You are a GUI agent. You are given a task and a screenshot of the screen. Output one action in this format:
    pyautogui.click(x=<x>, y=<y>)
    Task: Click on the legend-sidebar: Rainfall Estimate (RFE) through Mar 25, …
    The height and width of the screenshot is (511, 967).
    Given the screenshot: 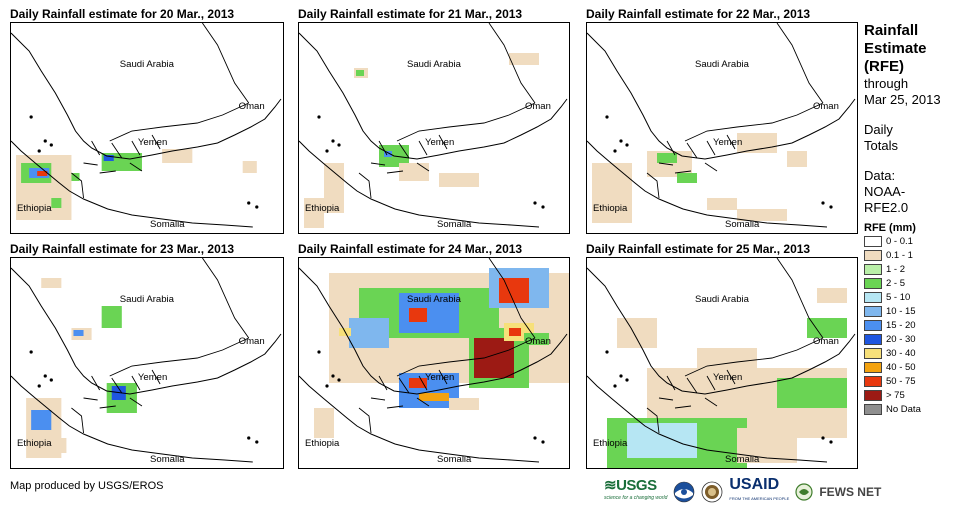 What is the action you would take?
    pyautogui.click(x=914, y=219)
    